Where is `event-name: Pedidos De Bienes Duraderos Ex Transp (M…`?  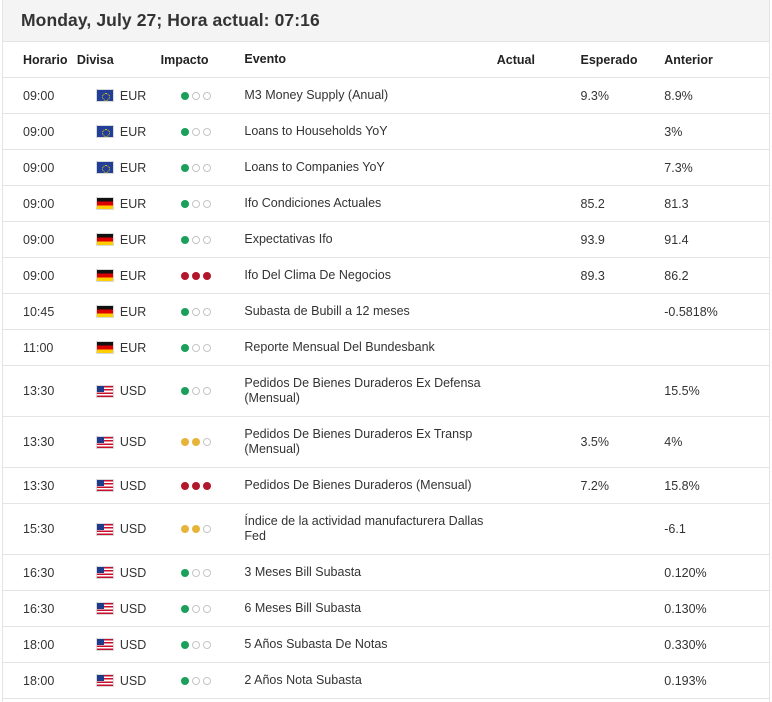
event-name: Pedidos De Bienes Duraderos Ex Transp (M… is located at coordinates (358, 441).